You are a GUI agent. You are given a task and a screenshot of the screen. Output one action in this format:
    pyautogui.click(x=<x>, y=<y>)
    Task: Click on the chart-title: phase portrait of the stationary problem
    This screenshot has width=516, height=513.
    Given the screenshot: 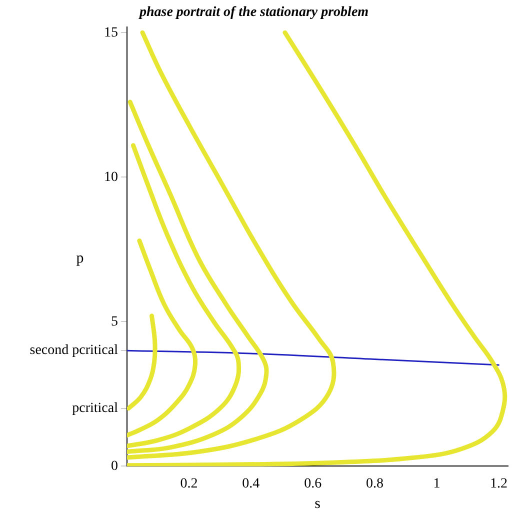 What is the action you would take?
    pyautogui.click(x=253, y=12)
    